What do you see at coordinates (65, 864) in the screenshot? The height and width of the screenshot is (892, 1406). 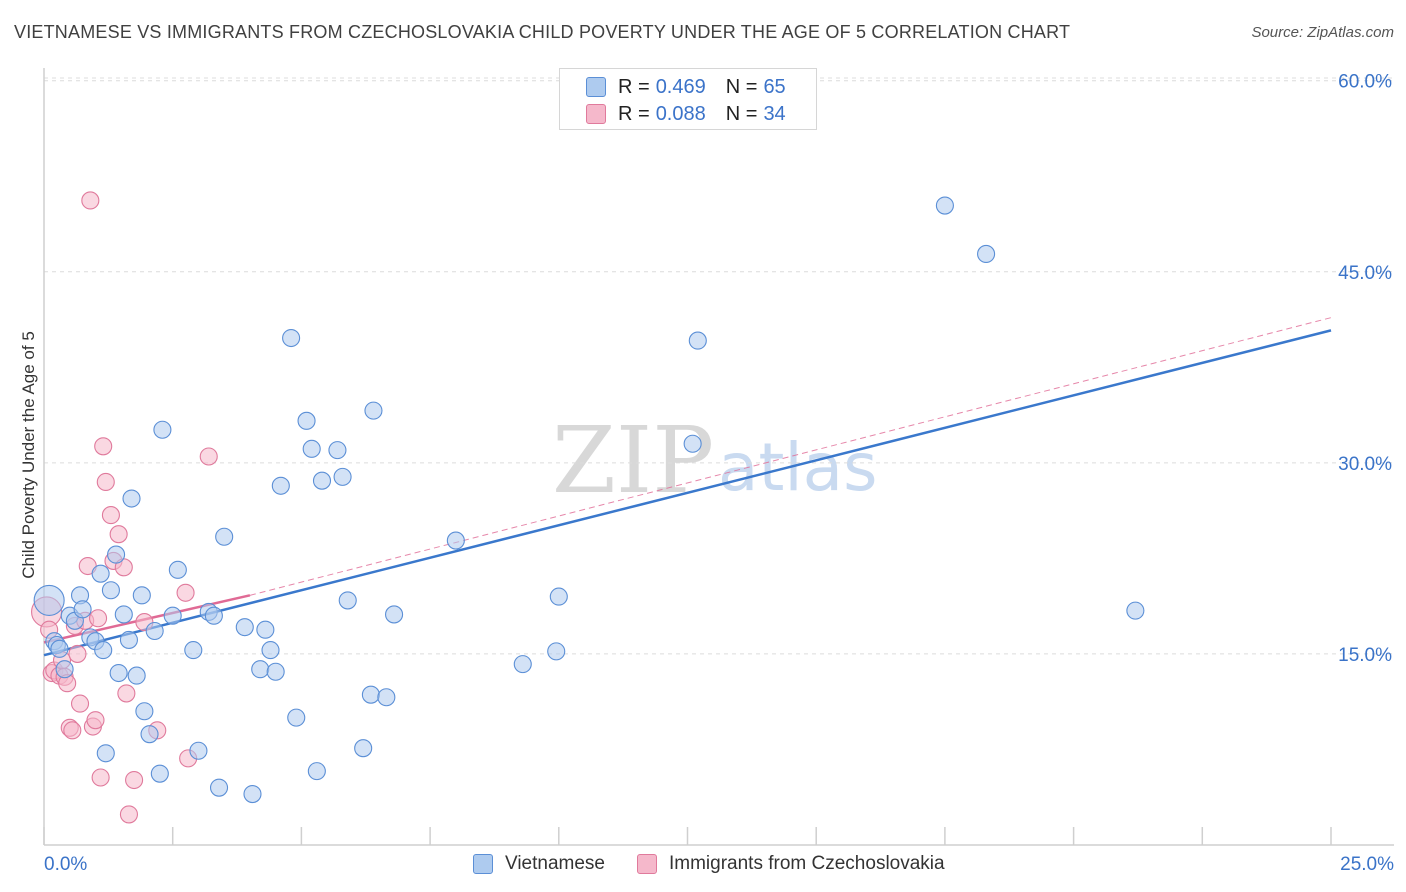 I see `x-tick-label: 0.0%` at bounding box center [65, 864].